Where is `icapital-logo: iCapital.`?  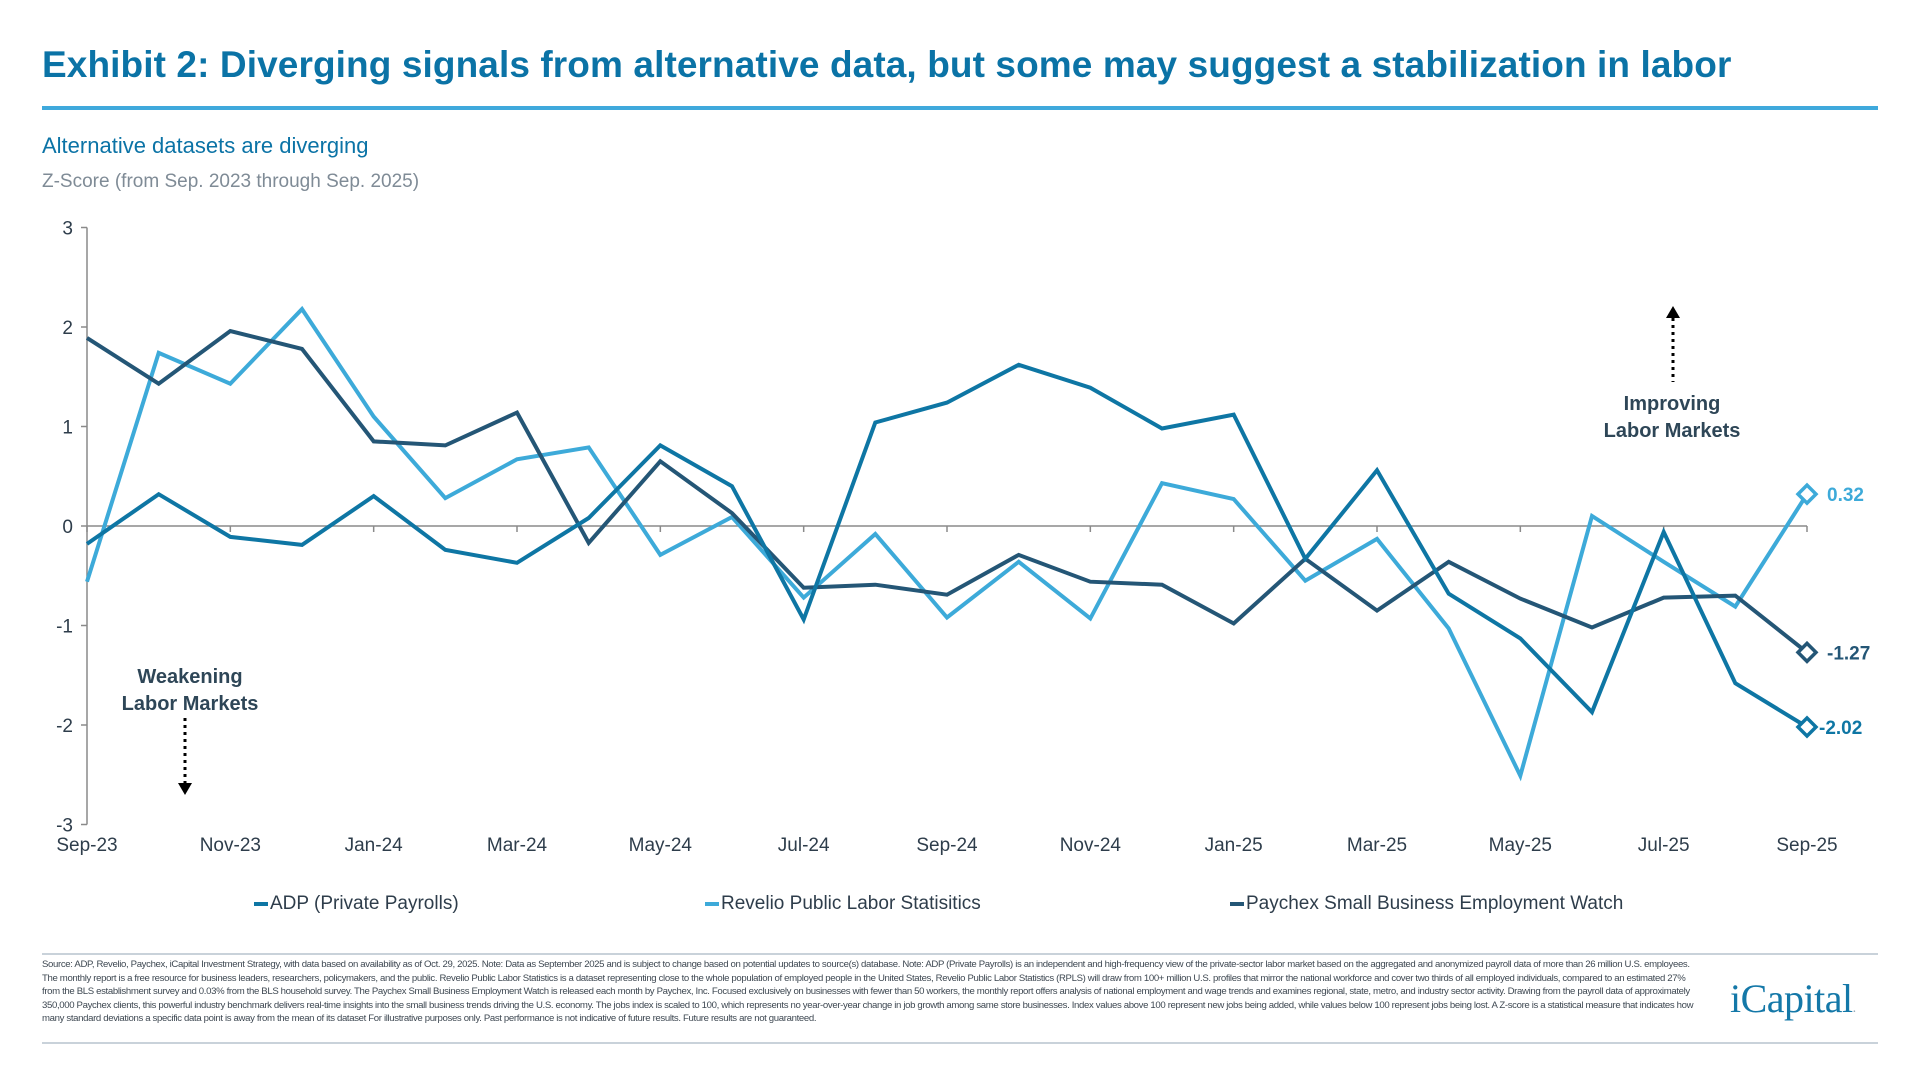
icapital-logo: iCapital. is located at coordinates (1793, 998).